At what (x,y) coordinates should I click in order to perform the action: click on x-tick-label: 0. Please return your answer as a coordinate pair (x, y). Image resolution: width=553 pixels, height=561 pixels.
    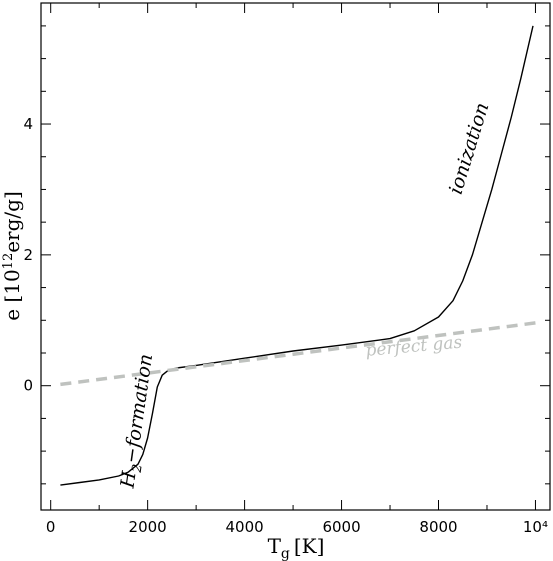
    Looking at the image, I should click on (51, 527).